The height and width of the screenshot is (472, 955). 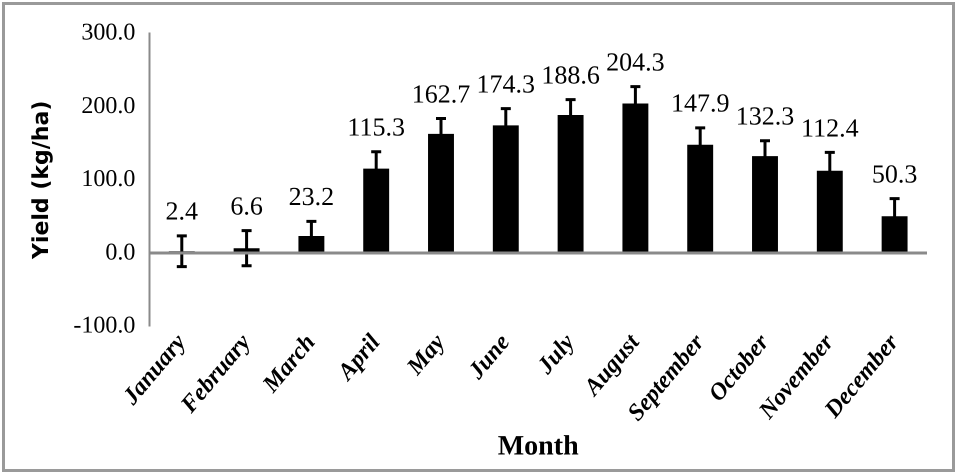 What do you see at coordinates (570, 75) in the screenshot?
I see `data-label: 188.6` at bounding box center [570, 75].